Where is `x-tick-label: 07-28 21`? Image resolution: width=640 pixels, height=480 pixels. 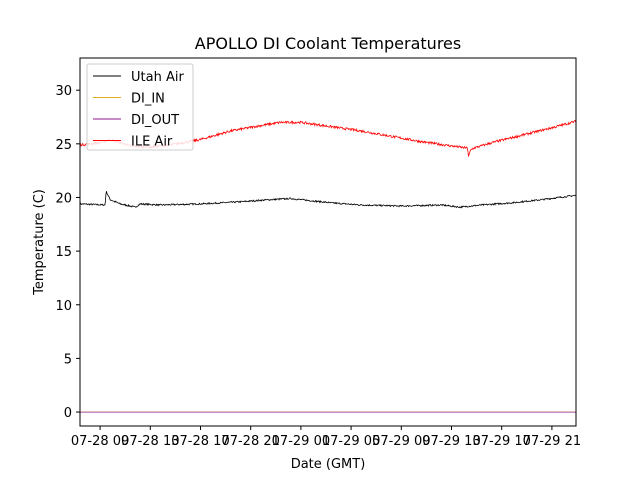 x-tick-label: 07-28 21 is located at coordinates (250, 441).